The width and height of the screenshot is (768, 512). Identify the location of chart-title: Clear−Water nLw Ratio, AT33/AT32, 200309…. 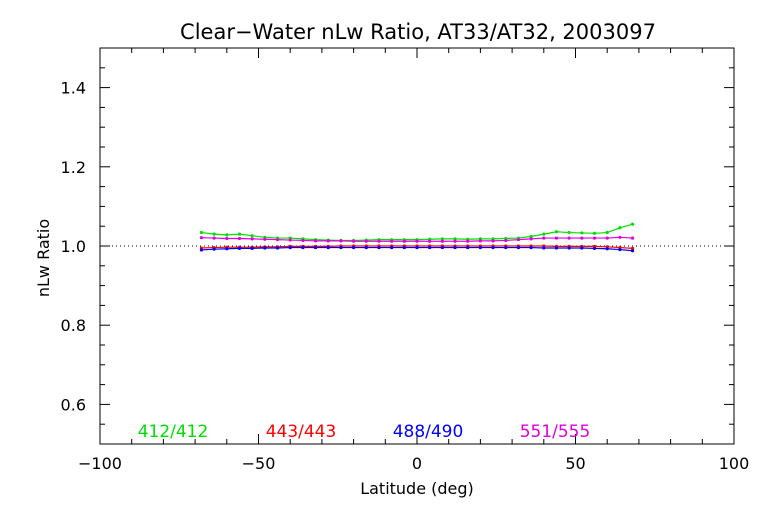
(418, 32).